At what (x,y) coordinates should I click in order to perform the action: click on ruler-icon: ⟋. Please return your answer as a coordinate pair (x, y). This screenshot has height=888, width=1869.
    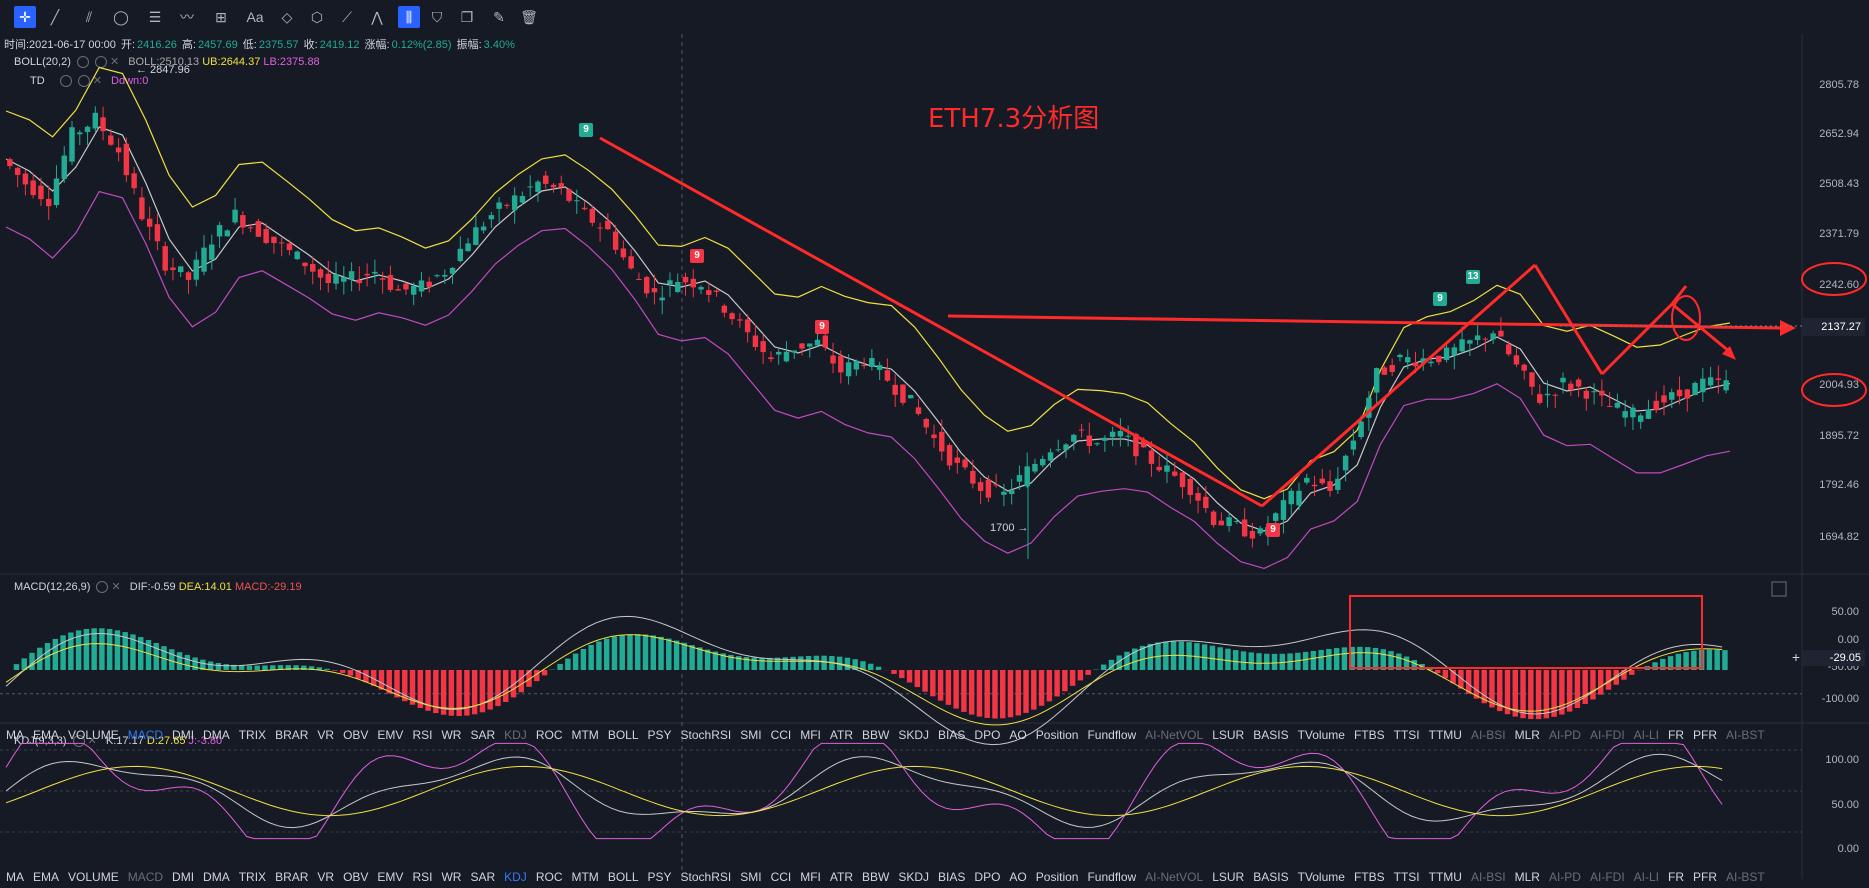
    Looking at the image, I should click on (347, 17).